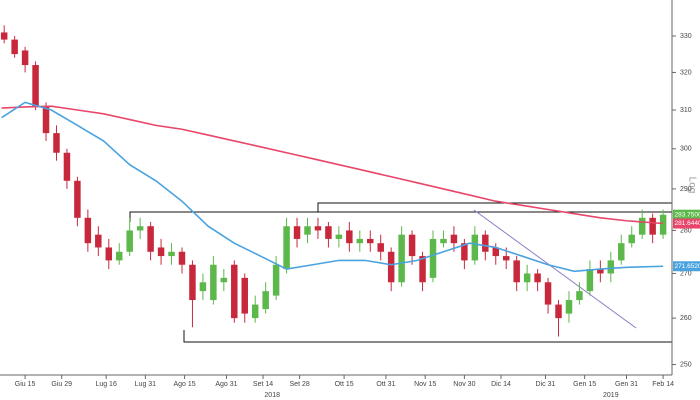 Image resolution: width=700 pixels, height=400 pixels. What do you see at coordinates (427, 336) in the screenshot?
I see `support-line` at bounding box center [427, 336].